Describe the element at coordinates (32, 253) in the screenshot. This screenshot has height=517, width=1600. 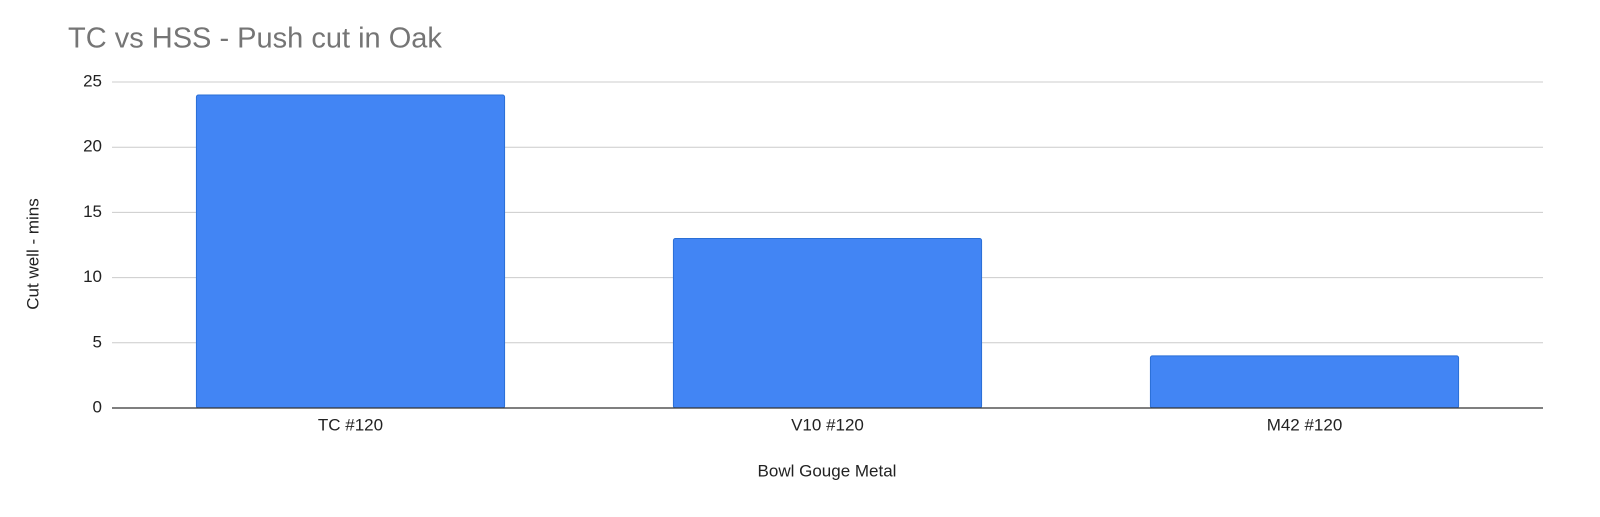
I see `y-axis-label: Cut well - mins` at that location.